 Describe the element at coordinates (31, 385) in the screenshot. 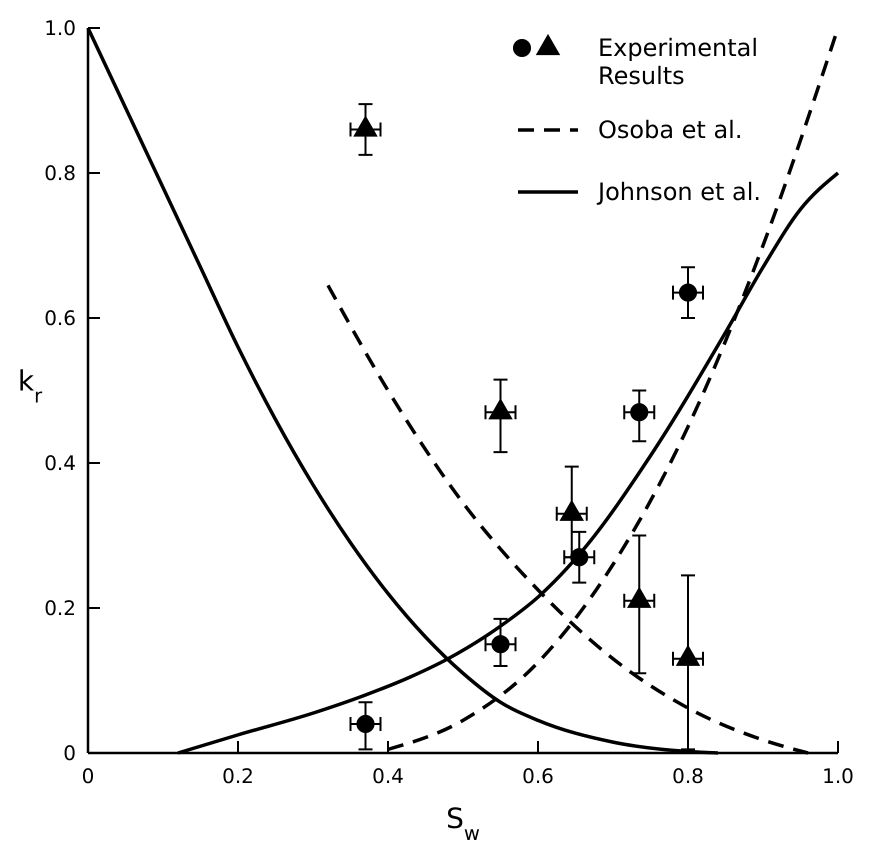

I see `y-axis-title: k$_{r}$` at that location.